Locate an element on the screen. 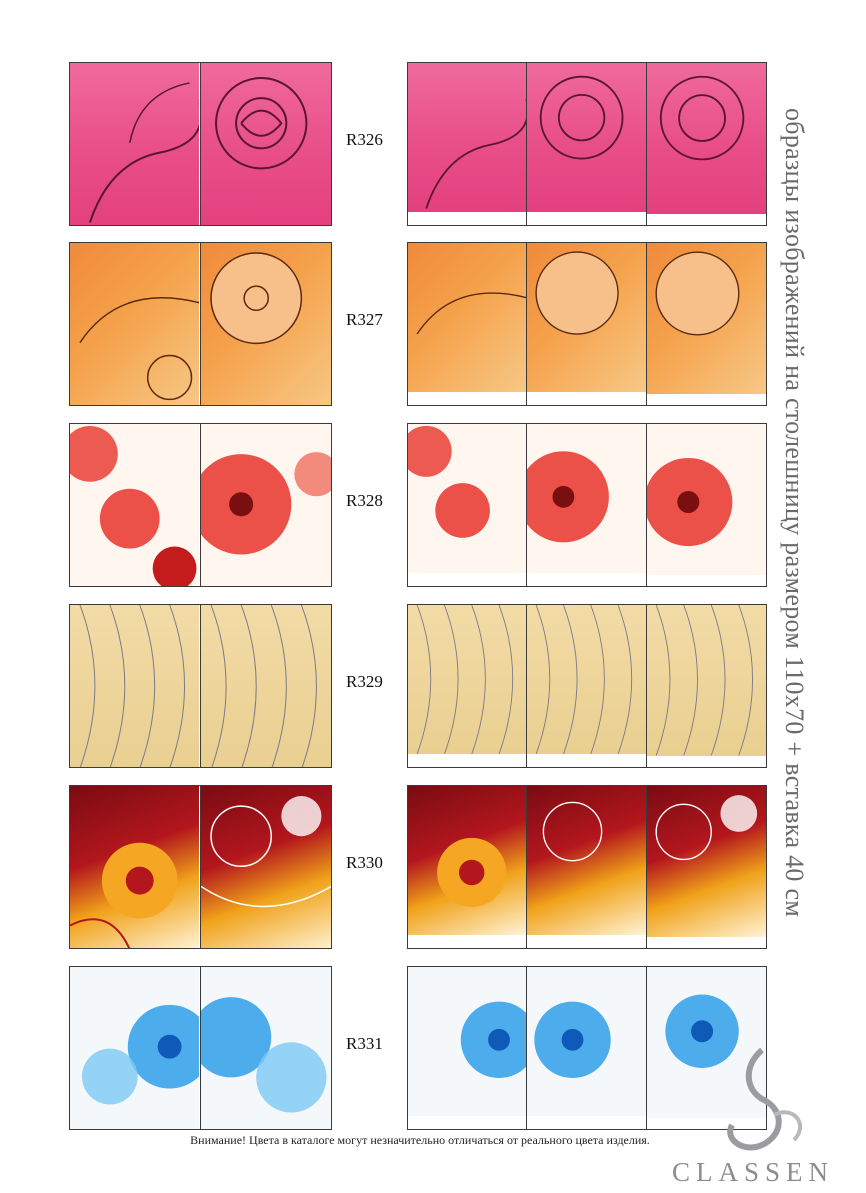 The width and height of the screenshot is (866, 1193). sample-row-r326: R326 is located at coordinates (433, 144).